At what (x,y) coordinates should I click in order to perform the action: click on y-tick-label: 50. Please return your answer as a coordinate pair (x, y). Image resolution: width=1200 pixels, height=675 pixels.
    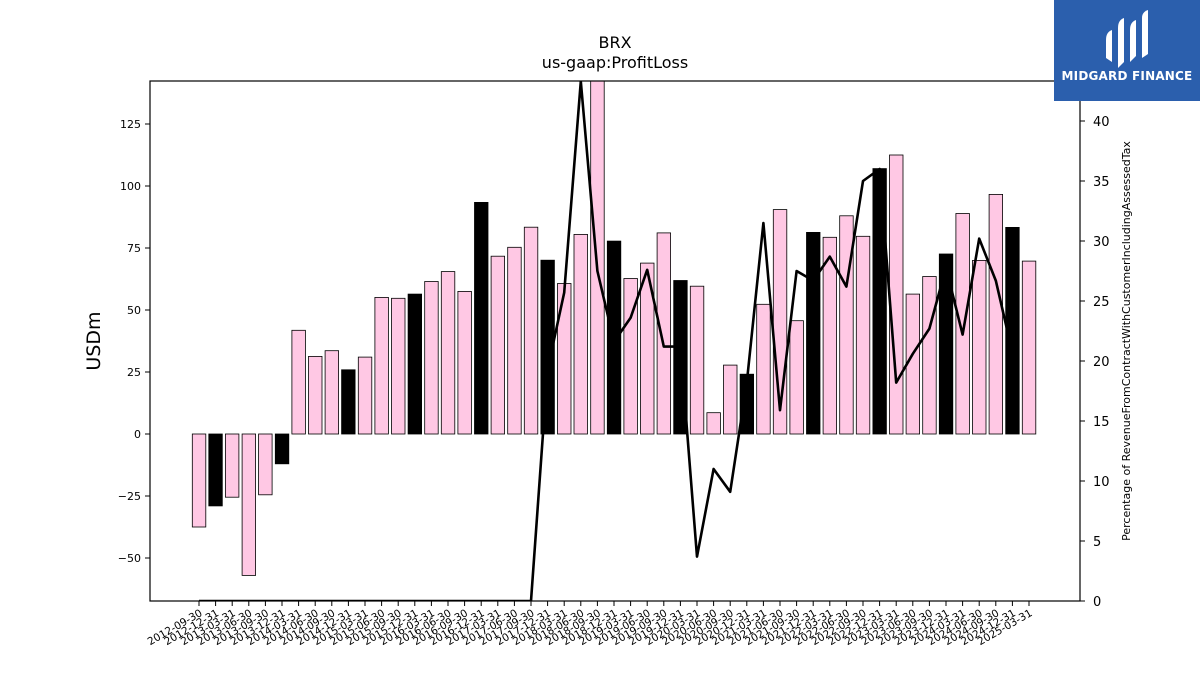
    Looking at the image, I should click on (134, 310).